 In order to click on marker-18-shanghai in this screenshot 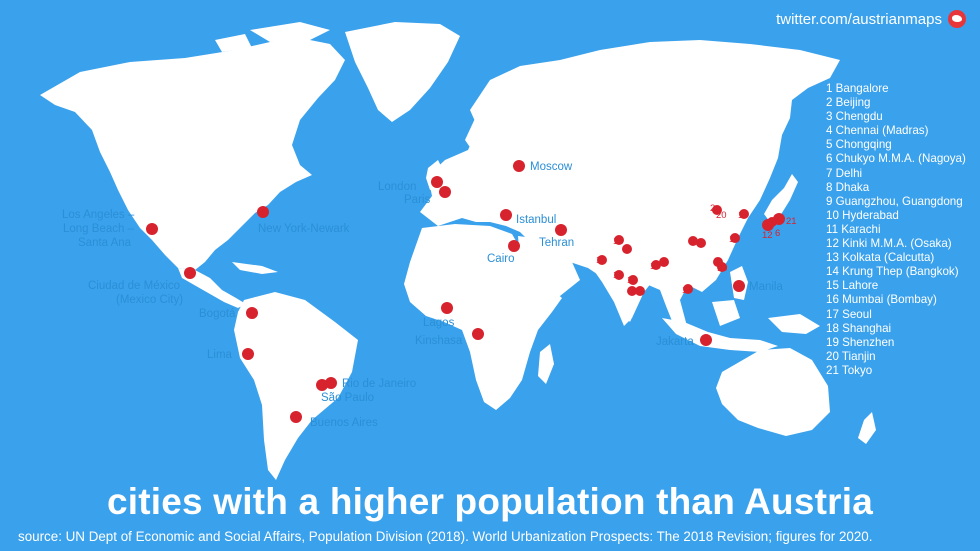, I will do `click(735, 238)`.